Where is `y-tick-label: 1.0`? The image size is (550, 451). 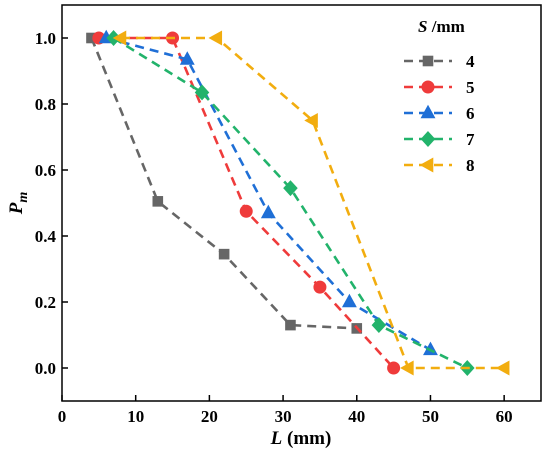 y-tick-label: 1.0 is located at coordinates (45, 38).